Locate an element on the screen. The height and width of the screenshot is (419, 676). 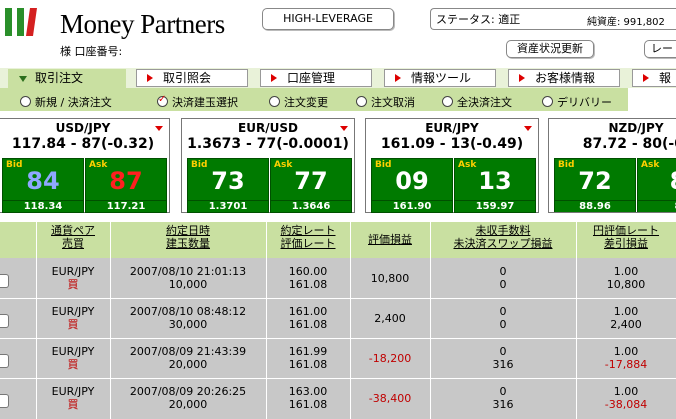
header-fee-swap: 未収手数料 未決済スワップ損益 is located at coordinates (503, 240).